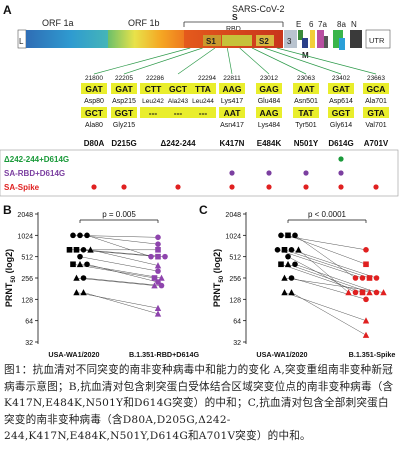  Describe the element at coordinates (338, 39) in the screenshot. I see `orf8a-region` at that location.